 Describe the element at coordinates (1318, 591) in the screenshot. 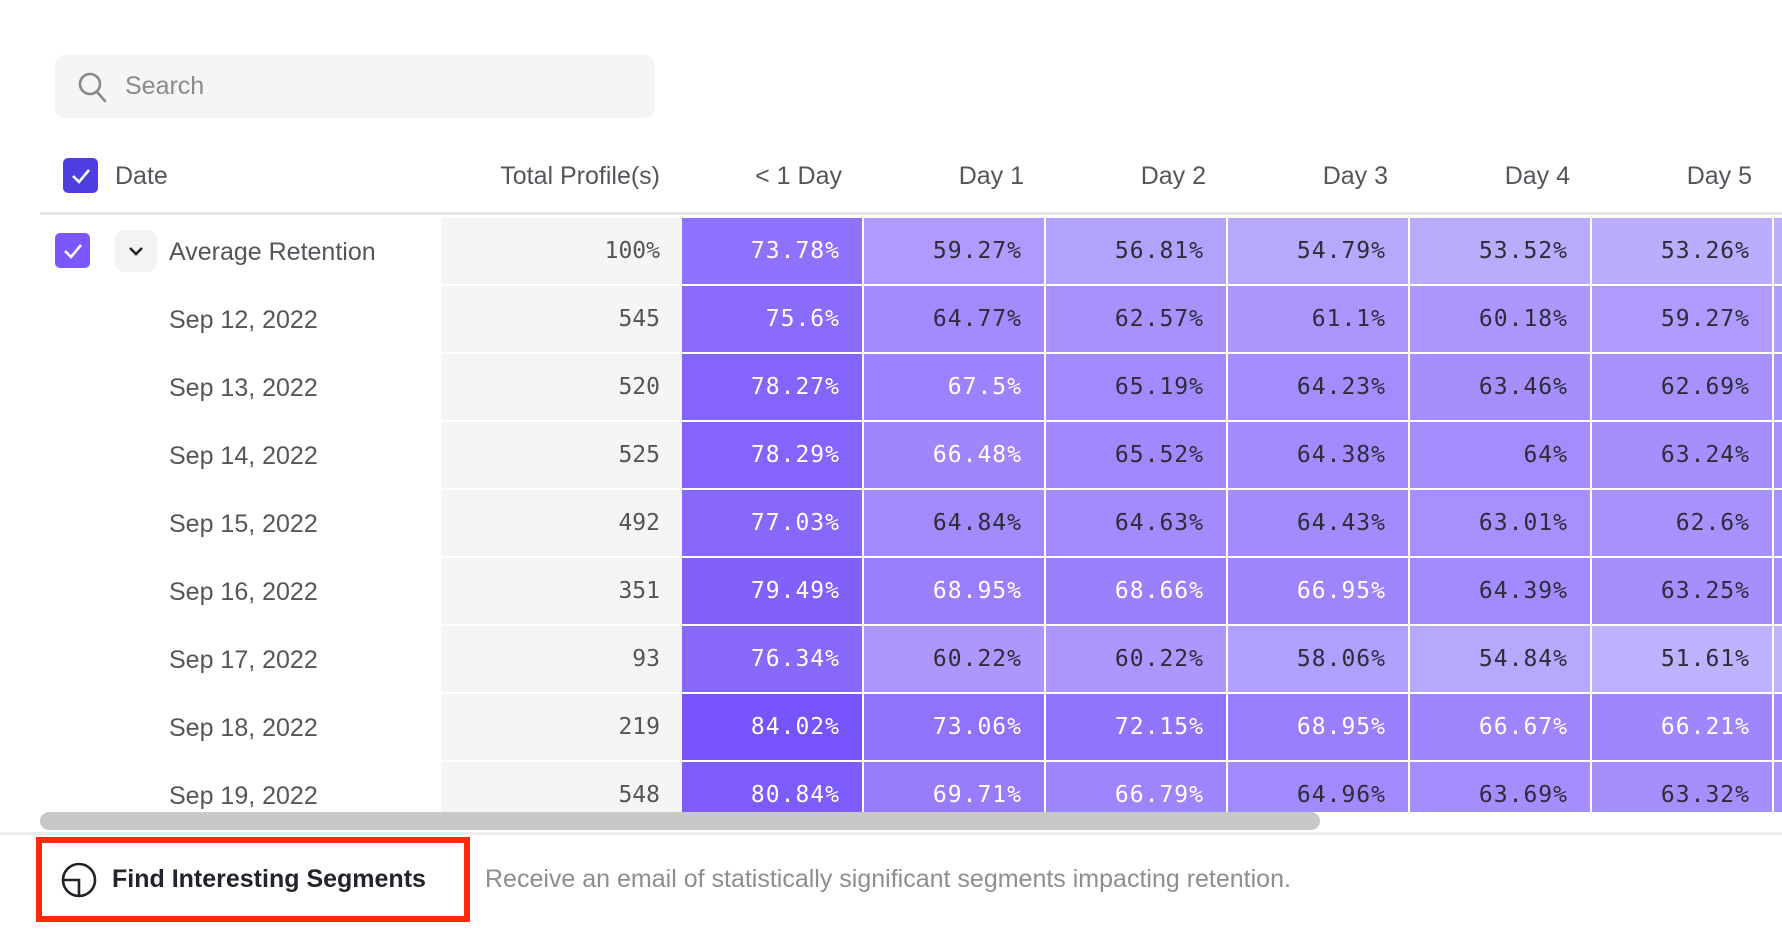

I see `retention-cell: 66.95%` at that location.